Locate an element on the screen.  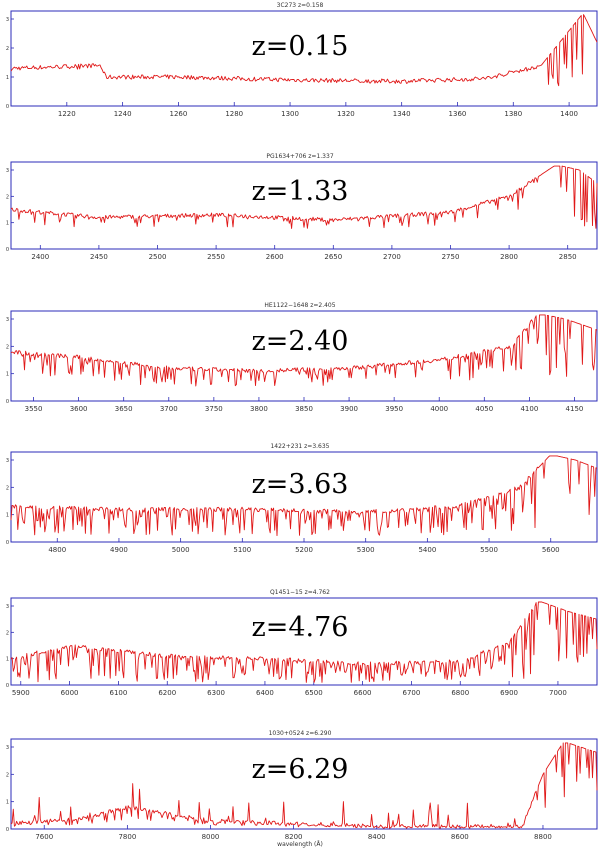
redshift-annotation: z=6.29 is located at coordinates (300, 769).